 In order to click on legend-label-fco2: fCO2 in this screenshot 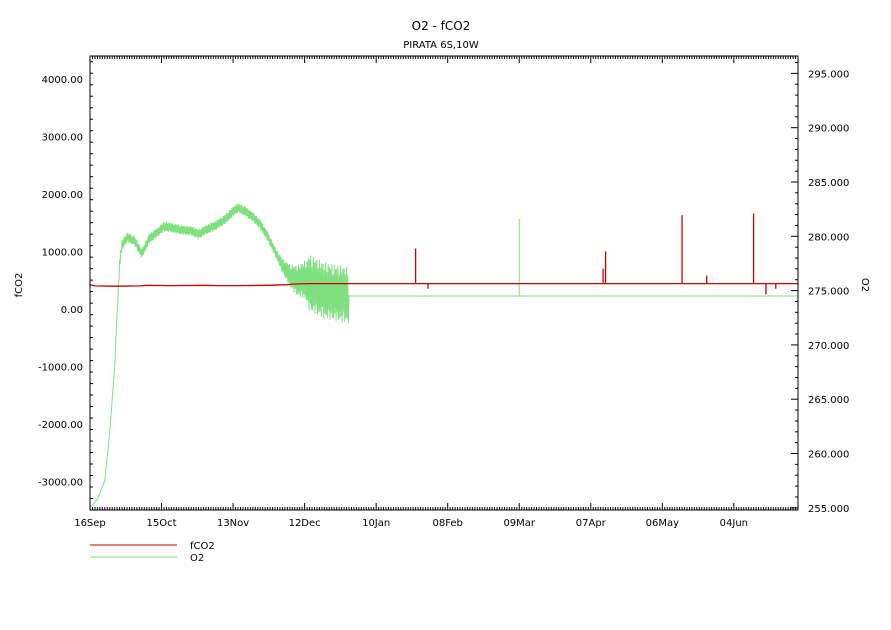, I will do `click(202, 546)`.